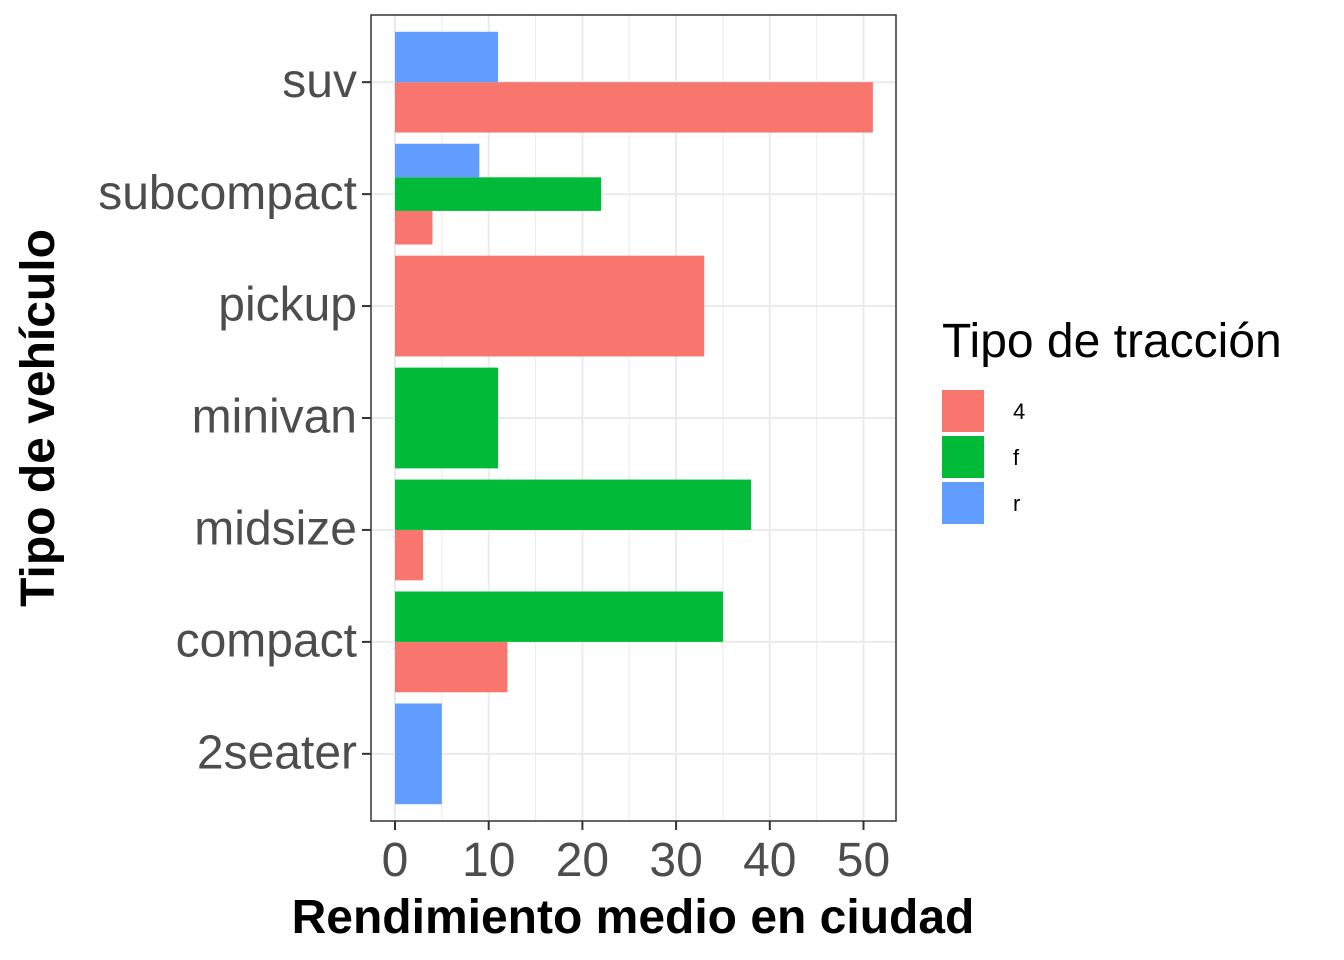 The image size is (1344, 960). I want to click on x-tick-label: 50, so click(863, 860).